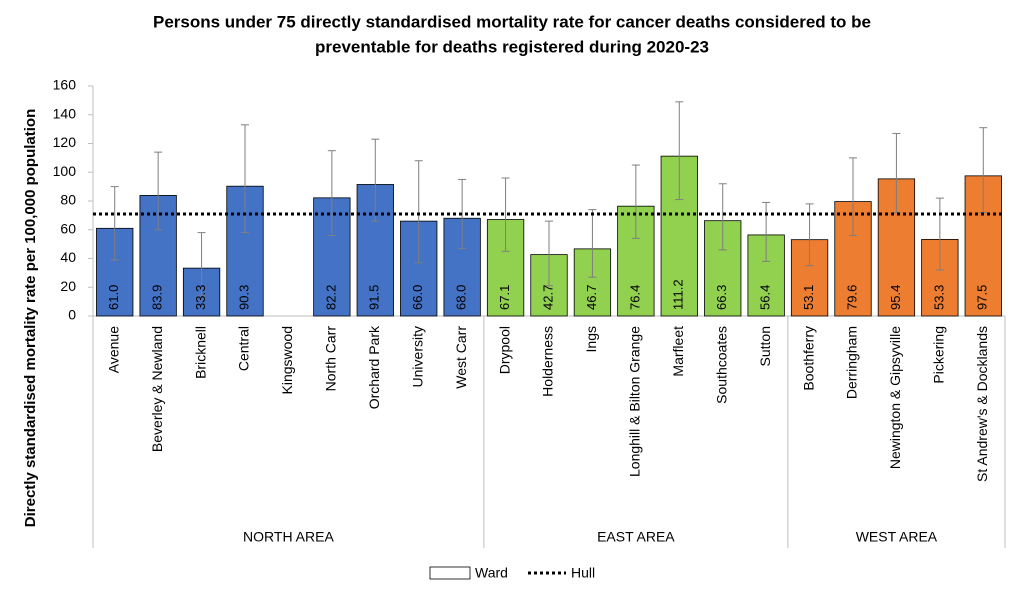 Image resolution: width=1024 pixels, height=603 pixels. Describe the element at coordinates (461, 357) in the screenshot. I see `x-tick-label: West Carr` at that location.